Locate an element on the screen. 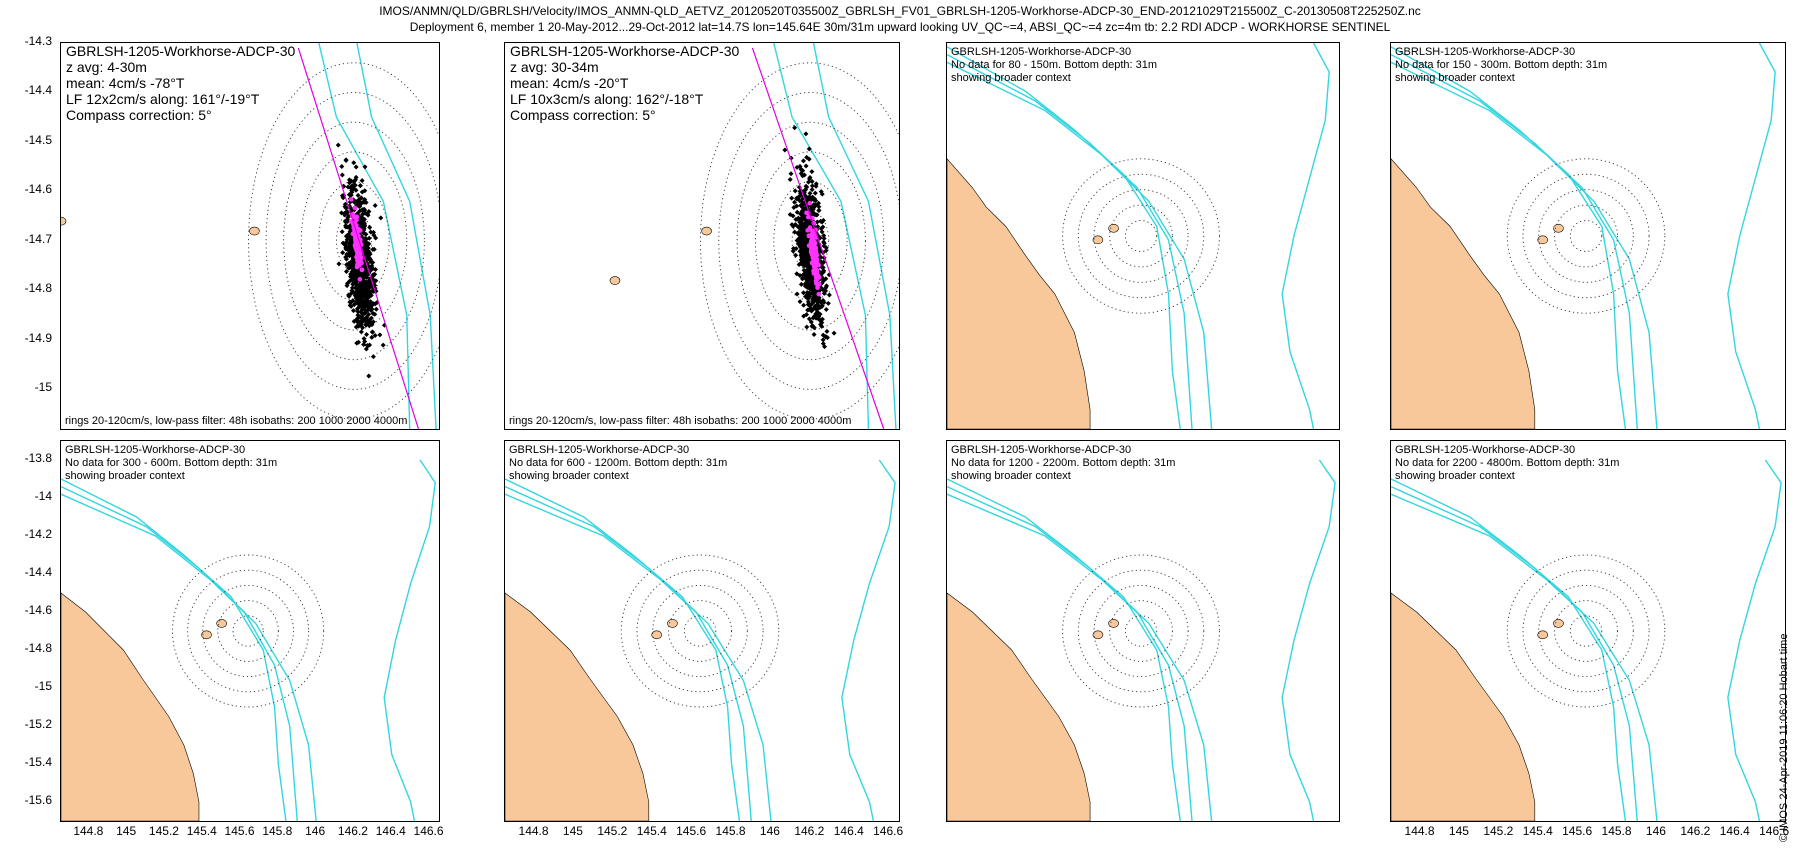  x-tick-label: 146.6 is located at coordinates (1774, 831).